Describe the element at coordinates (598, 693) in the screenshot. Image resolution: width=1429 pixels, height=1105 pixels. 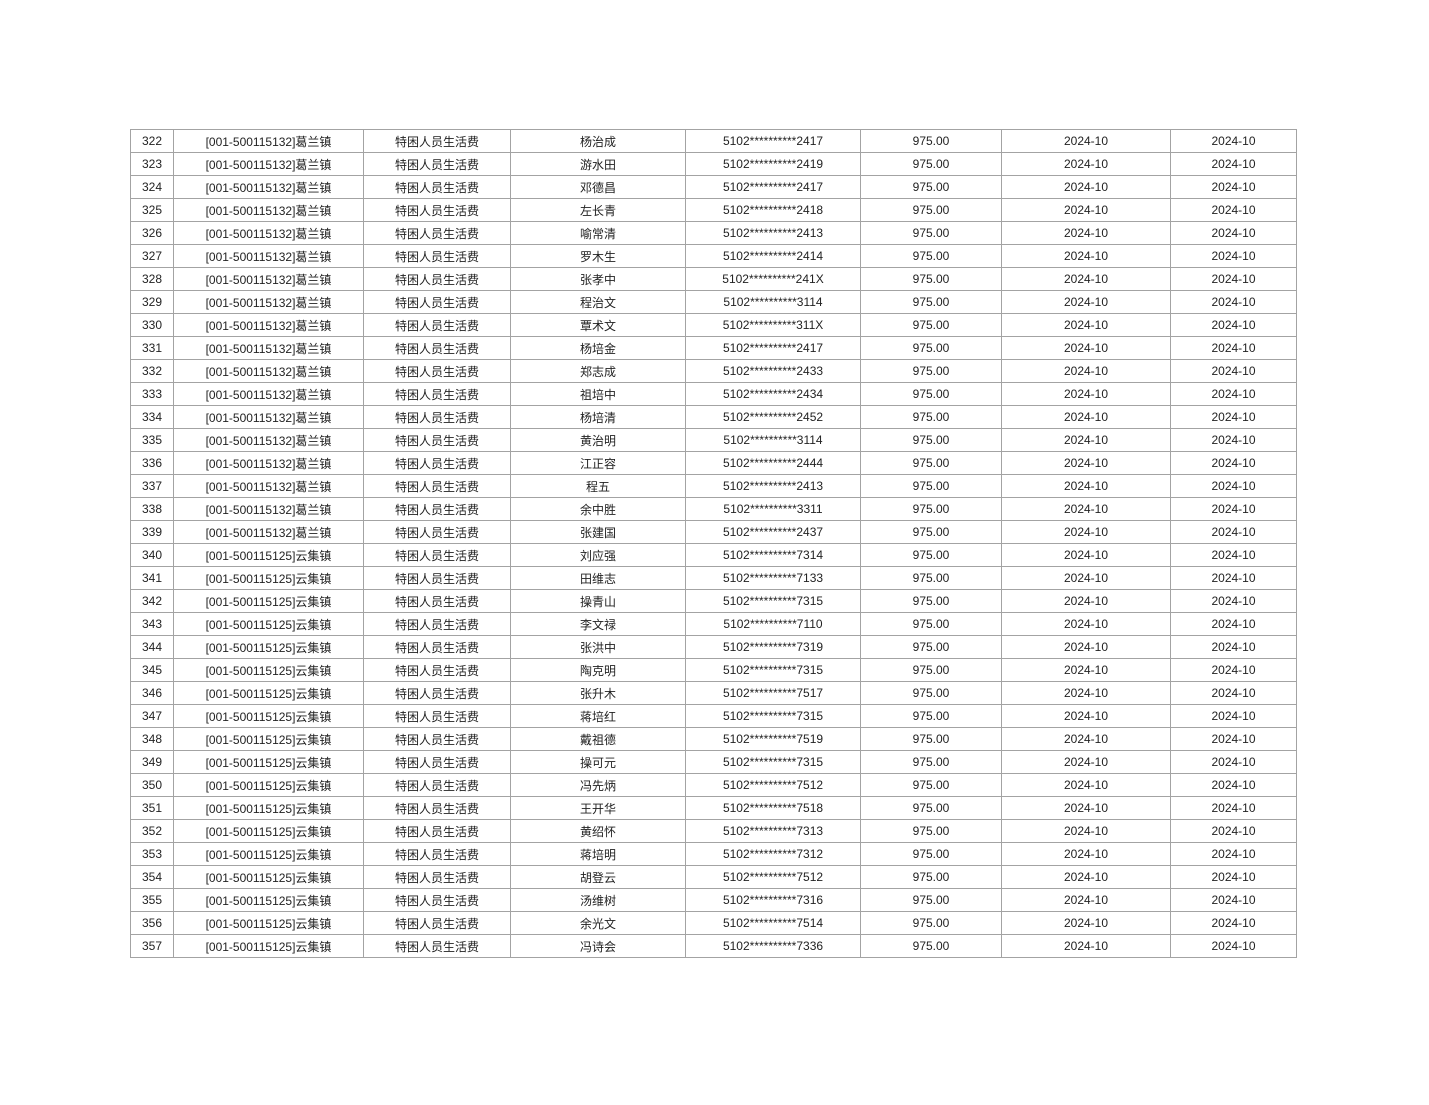
I see `cell-person-name: 张升木` at that location.